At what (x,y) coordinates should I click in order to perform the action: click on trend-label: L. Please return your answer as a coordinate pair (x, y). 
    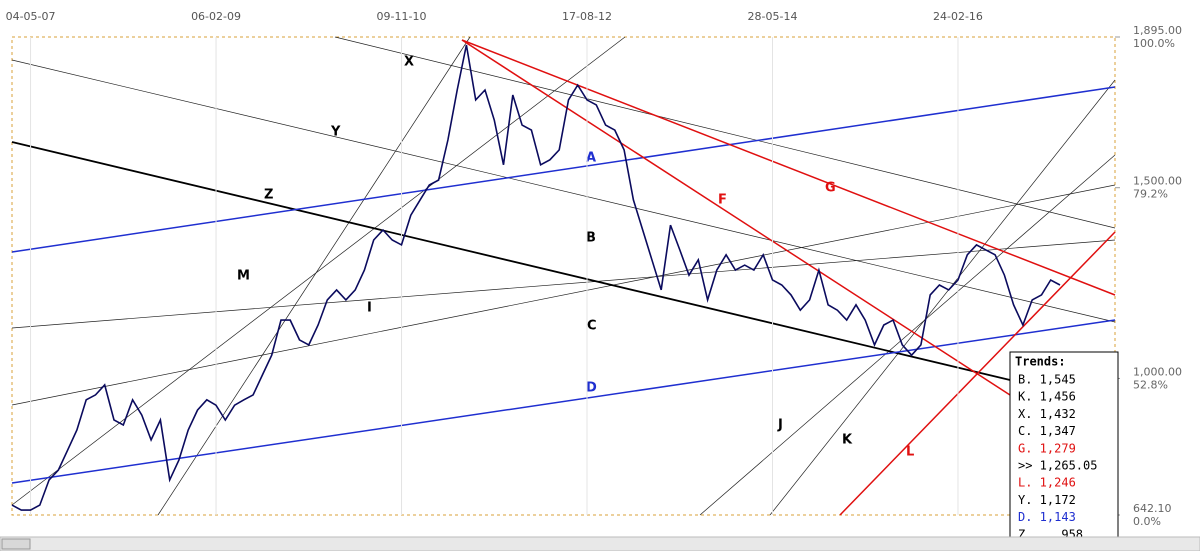
    Looking at the image, I should click on (910, 452).